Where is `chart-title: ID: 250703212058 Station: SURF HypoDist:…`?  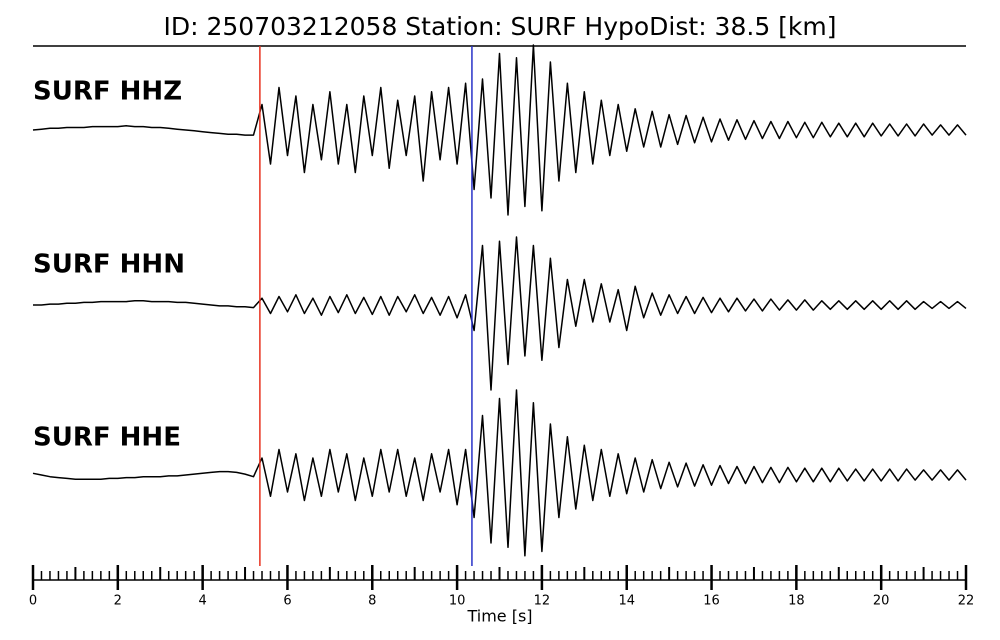 chart-title: ID: 250703212058 Station: SURF HypoDist:… is located at coordinates (499, 26).